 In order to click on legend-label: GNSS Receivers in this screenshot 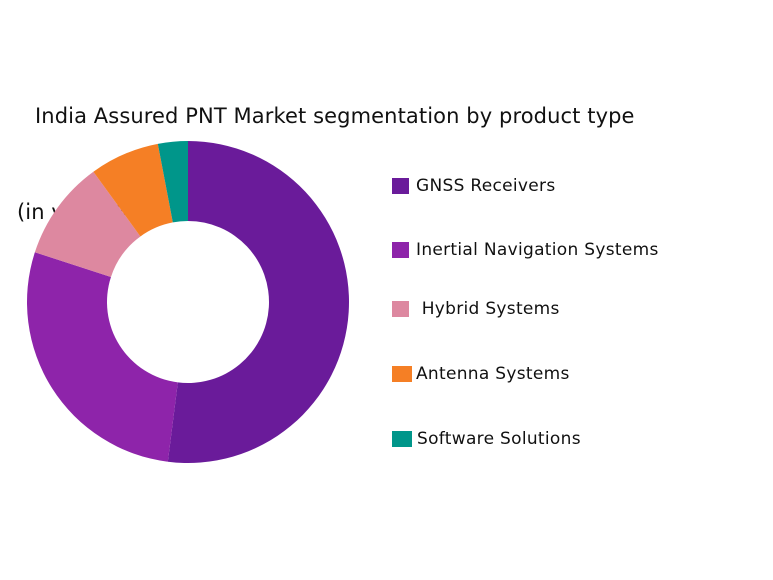, I will do `click(486, 186)`.